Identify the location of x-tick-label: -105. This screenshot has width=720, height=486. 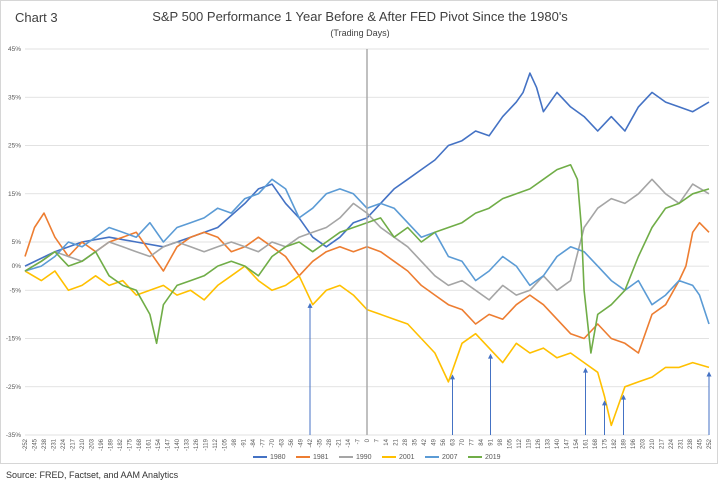
(226, 444).